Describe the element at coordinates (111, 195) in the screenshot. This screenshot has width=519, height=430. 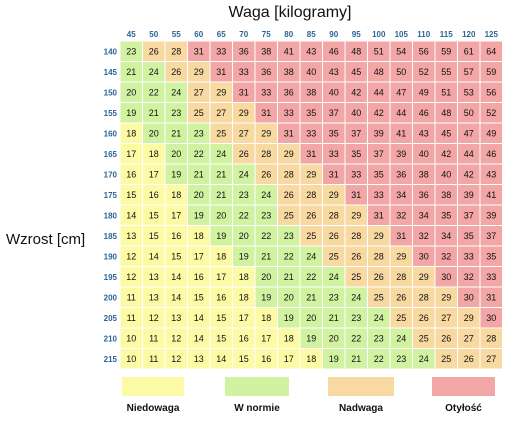
I see `y-tick-label: 175` at that location.